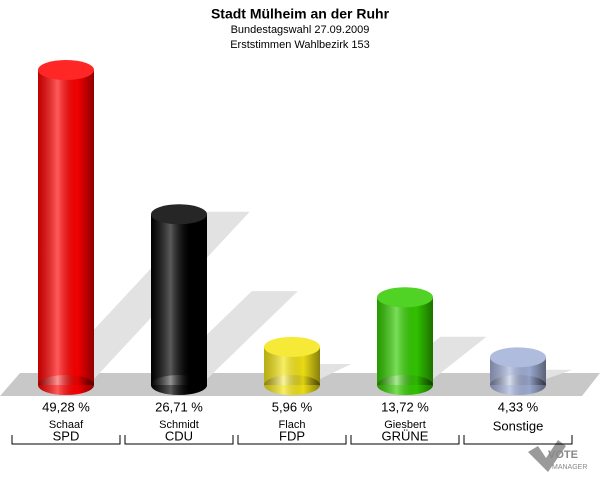 Image resolution: width=600 pixels, height=480 pixels. What do you see at coordinates (405, 435) in the screenshot?
I see `x-tick-label: GRÜNE` at bounding box center [405, 435].